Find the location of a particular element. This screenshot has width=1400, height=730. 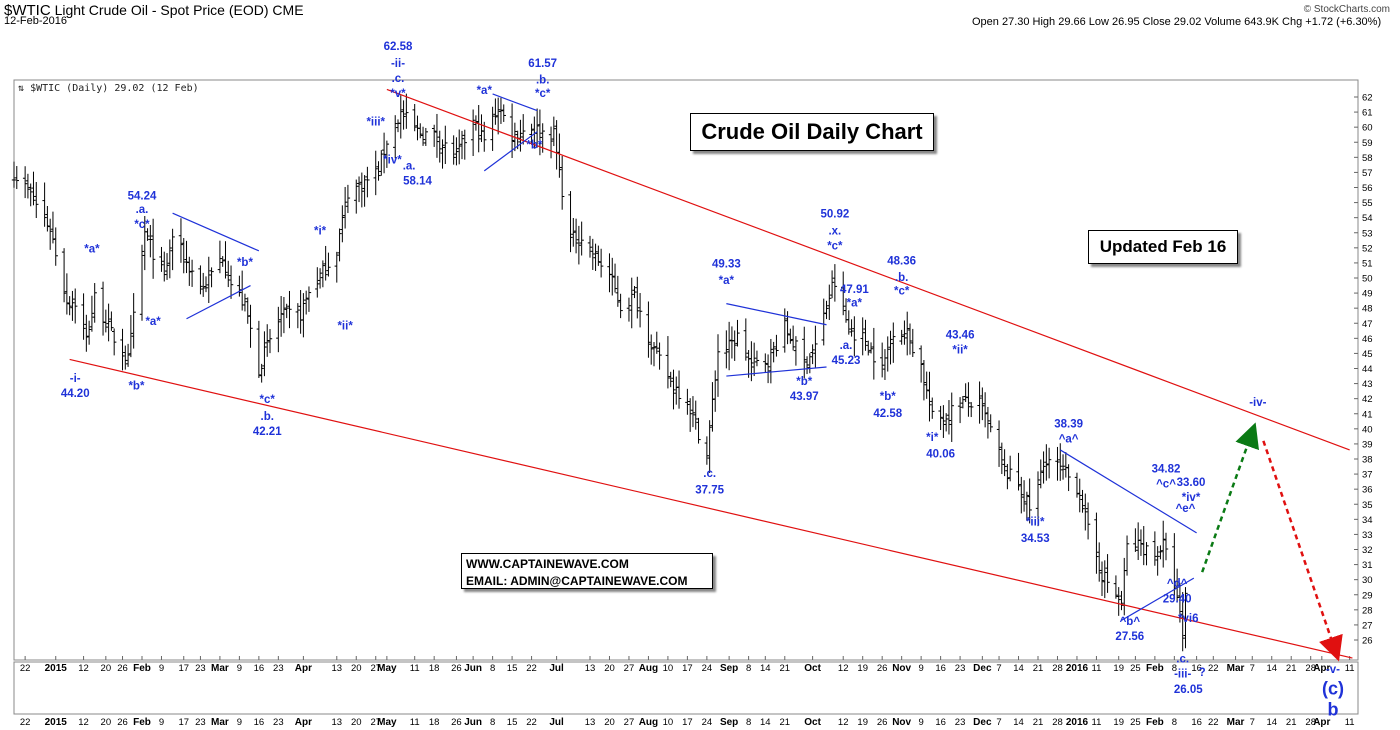

x-tick-label: 22 is located at coordinates (1213, 722).